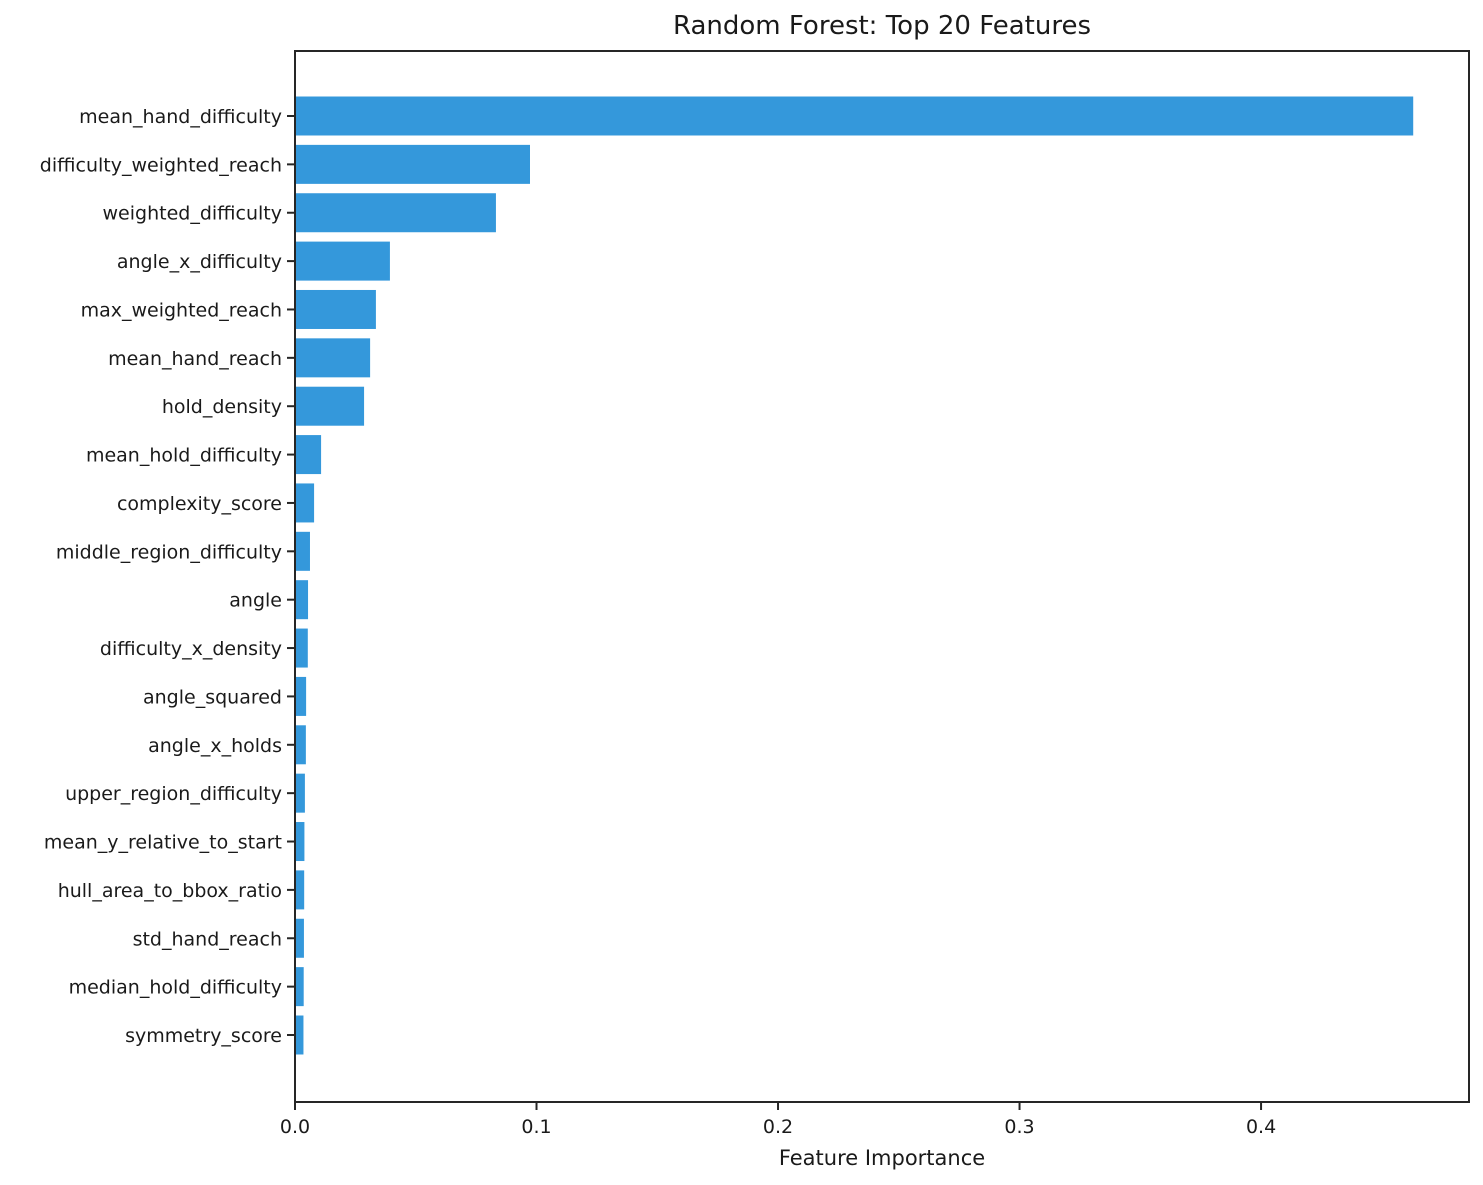 Image resolution: width=1483 pixels, height=1185 pixels. Describe the element at coordinates (207, 939) in the screenshot. I see `y-tick-label: std_hand_reach` at that location.